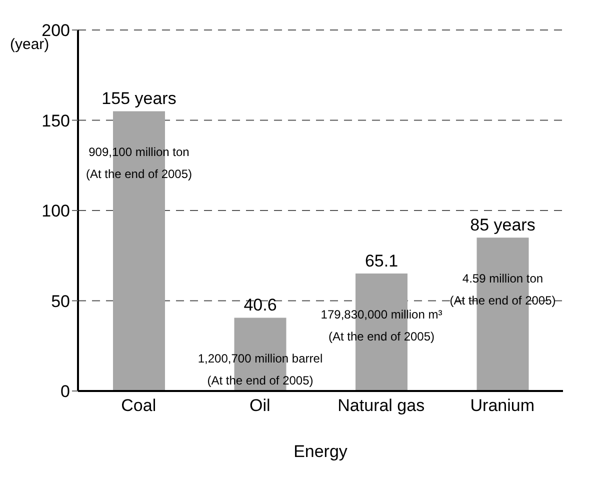 This screenshot has width=616, height=479. What do you see at coordinates (503, 225) in the screenshot?
I see `data-label: 85 years` at bounding box center [503, 225].